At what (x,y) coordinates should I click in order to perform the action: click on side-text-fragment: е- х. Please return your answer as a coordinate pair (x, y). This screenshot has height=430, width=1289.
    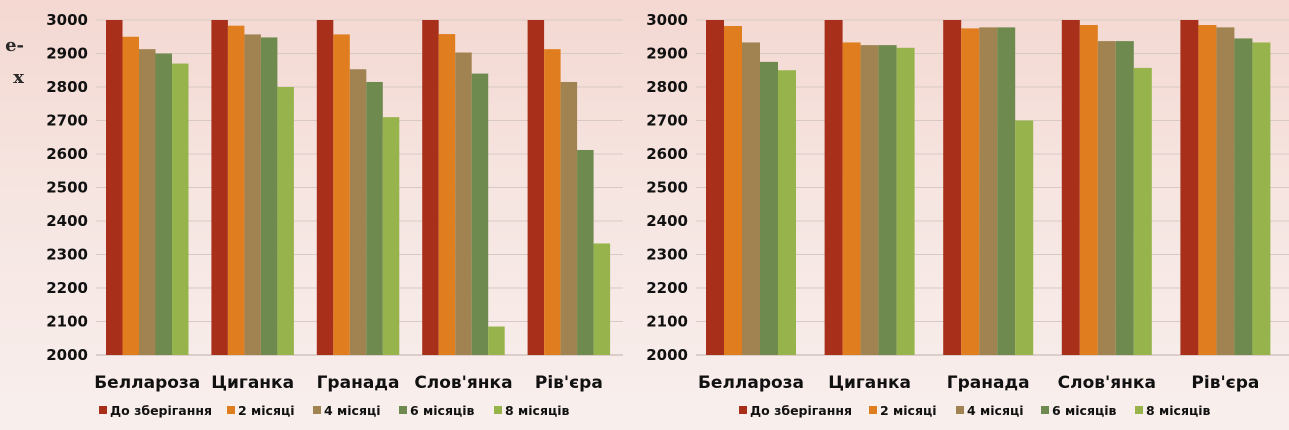
    Looking at the image, I should click on (12, 62).